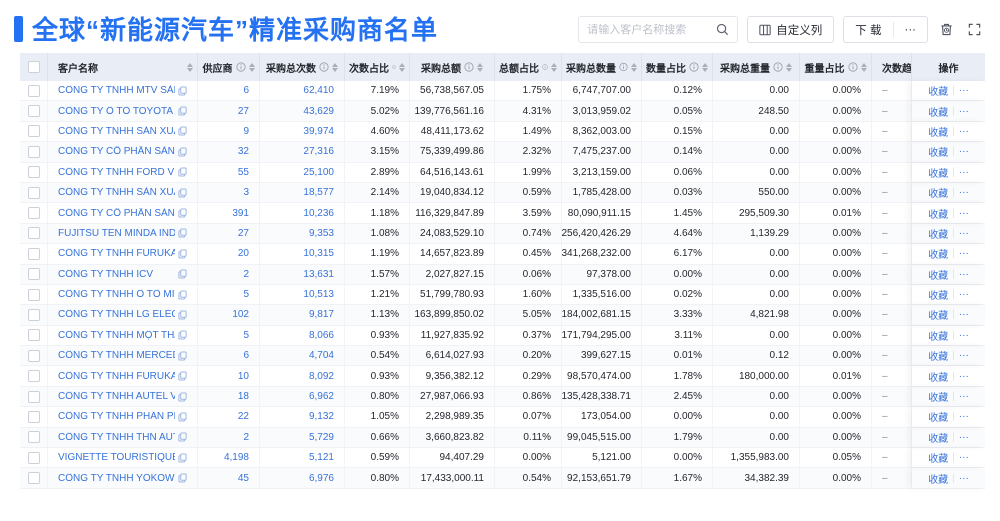 The height and width of the screenshot is (521, 1000). I want to click on col-weight-pct: 重量占比, so click(836, 67).